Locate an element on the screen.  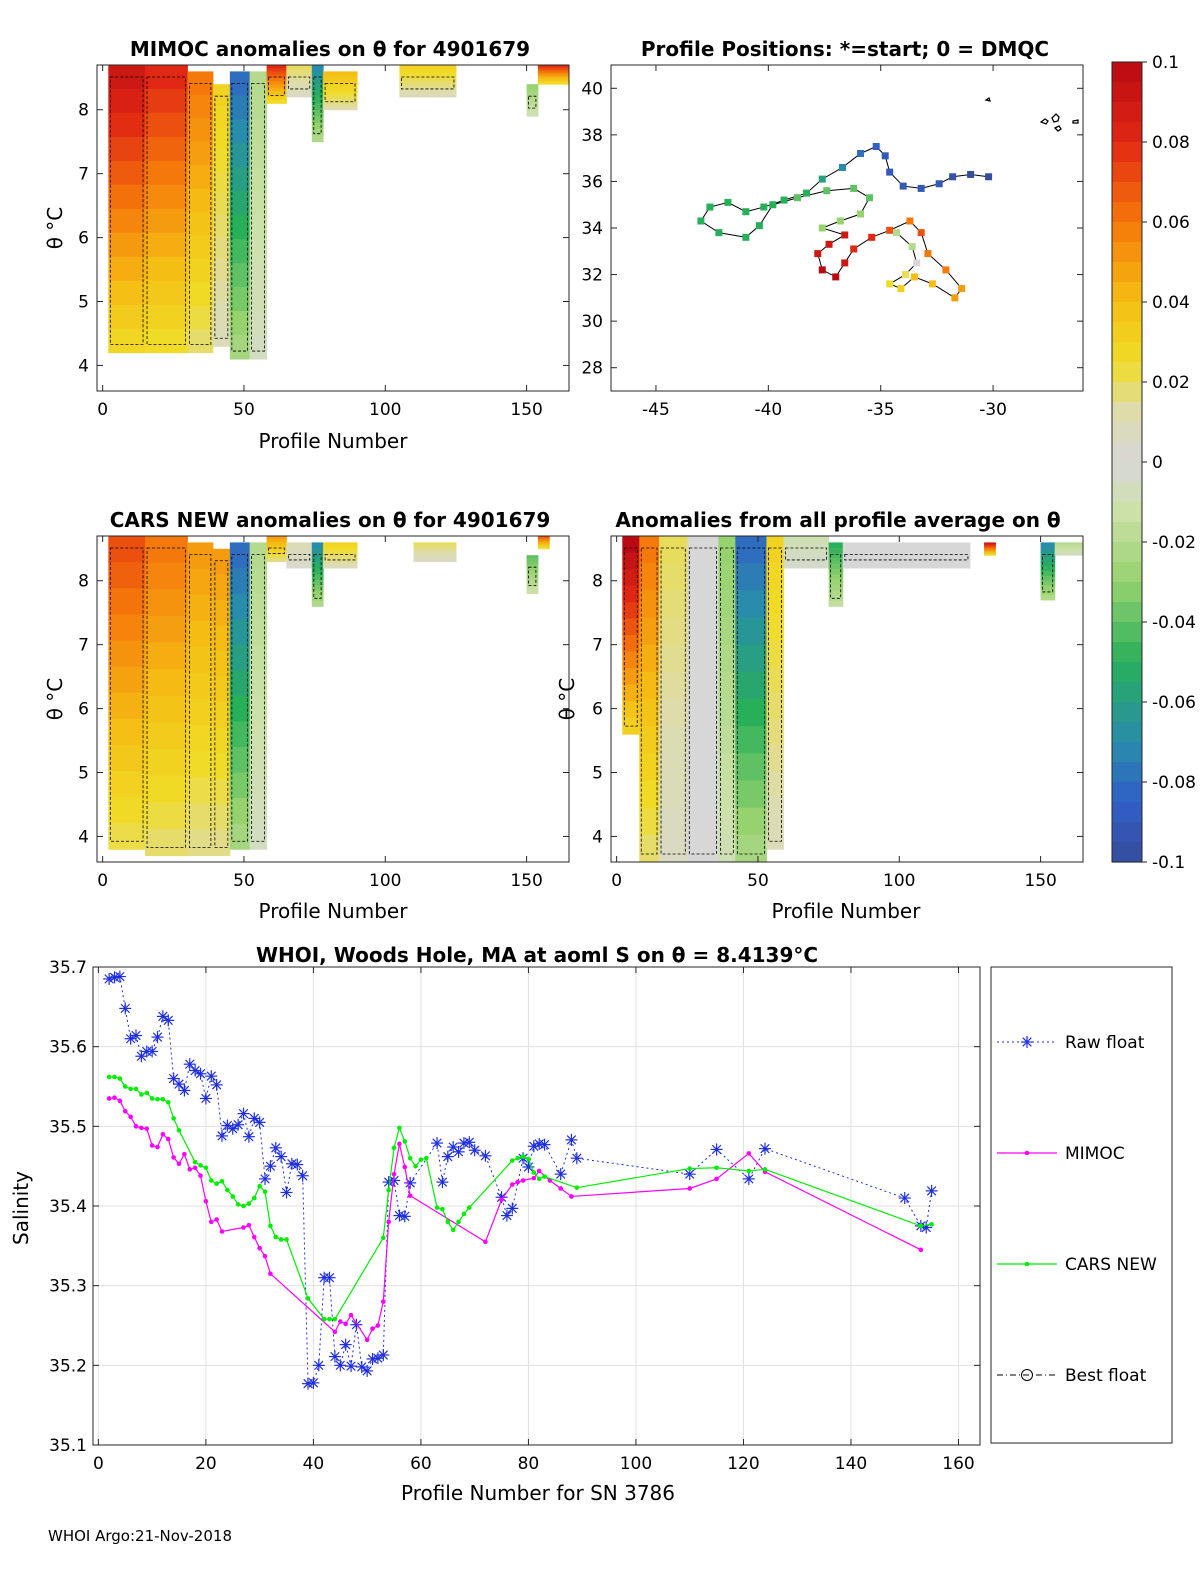
colorbar-tick-label: 0.06 is located at coordinates (1171, 223).